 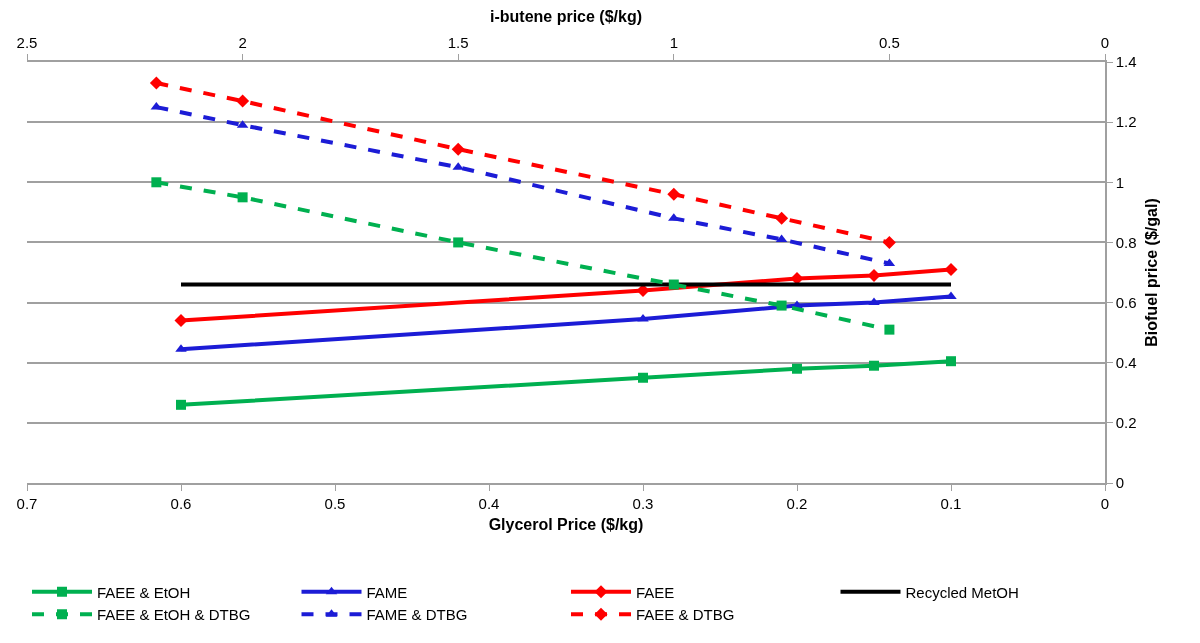 I want to click on x2-axis-title: i-butene price ($/kg), so click(x=566, y=16).